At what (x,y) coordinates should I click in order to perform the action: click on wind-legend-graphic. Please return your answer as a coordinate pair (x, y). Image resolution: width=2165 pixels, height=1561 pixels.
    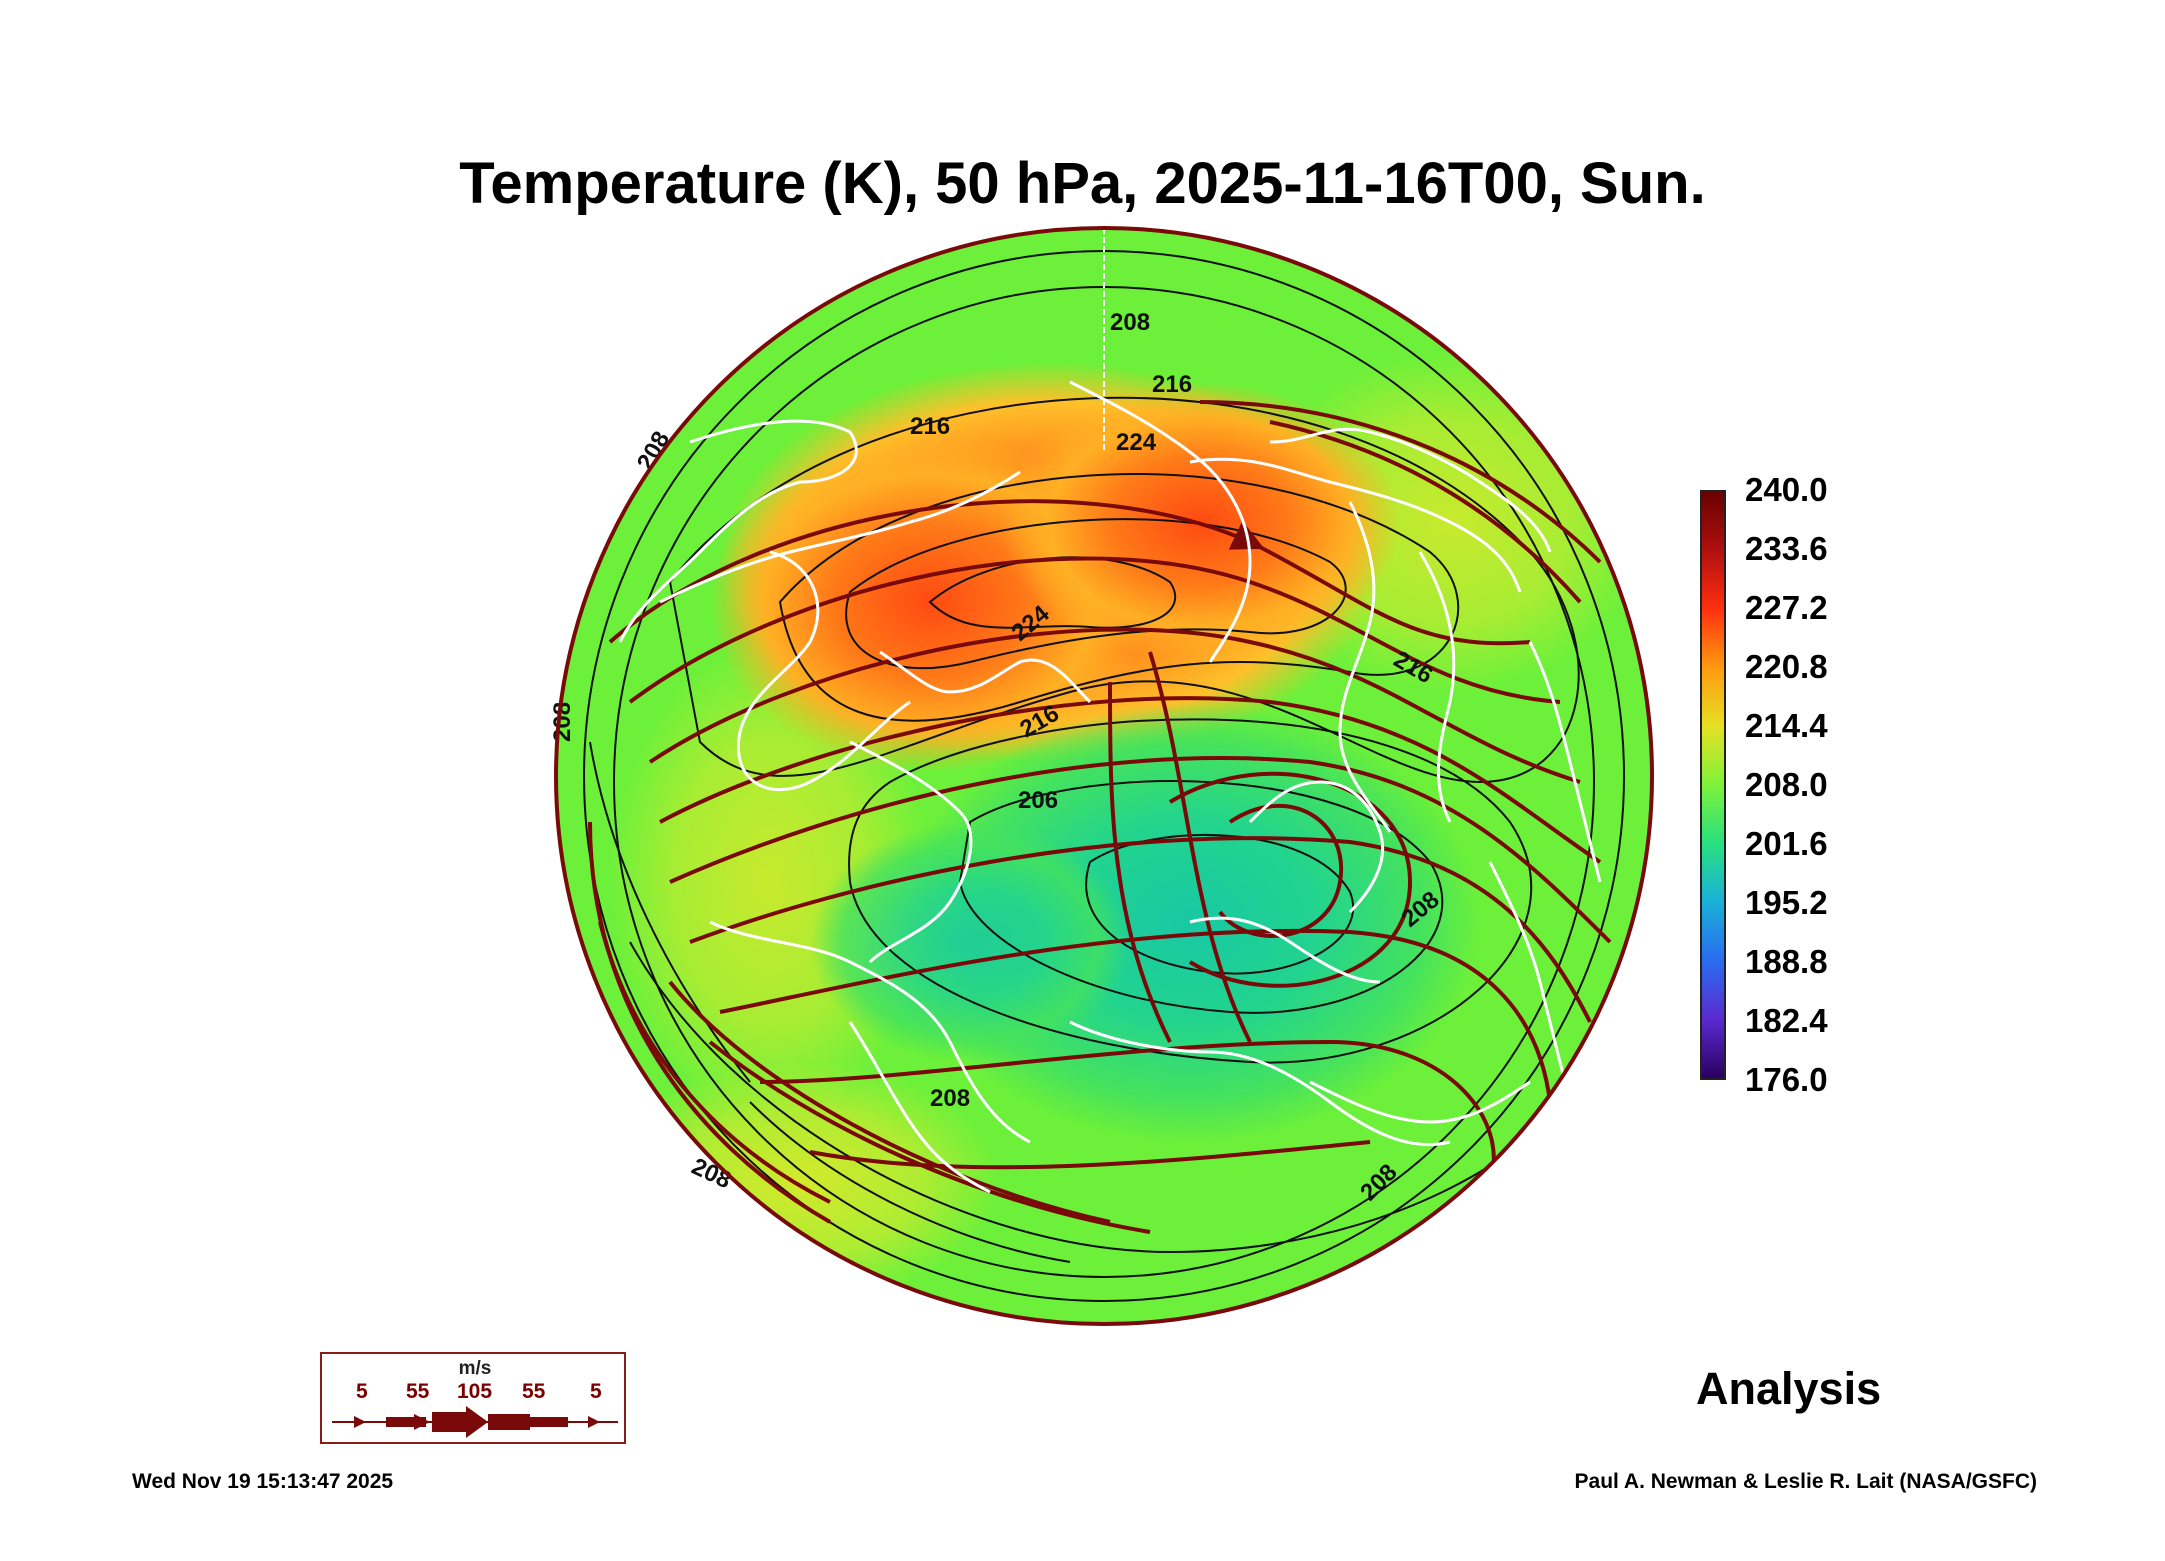
    Looking at the image, I should click on (475, 1422).